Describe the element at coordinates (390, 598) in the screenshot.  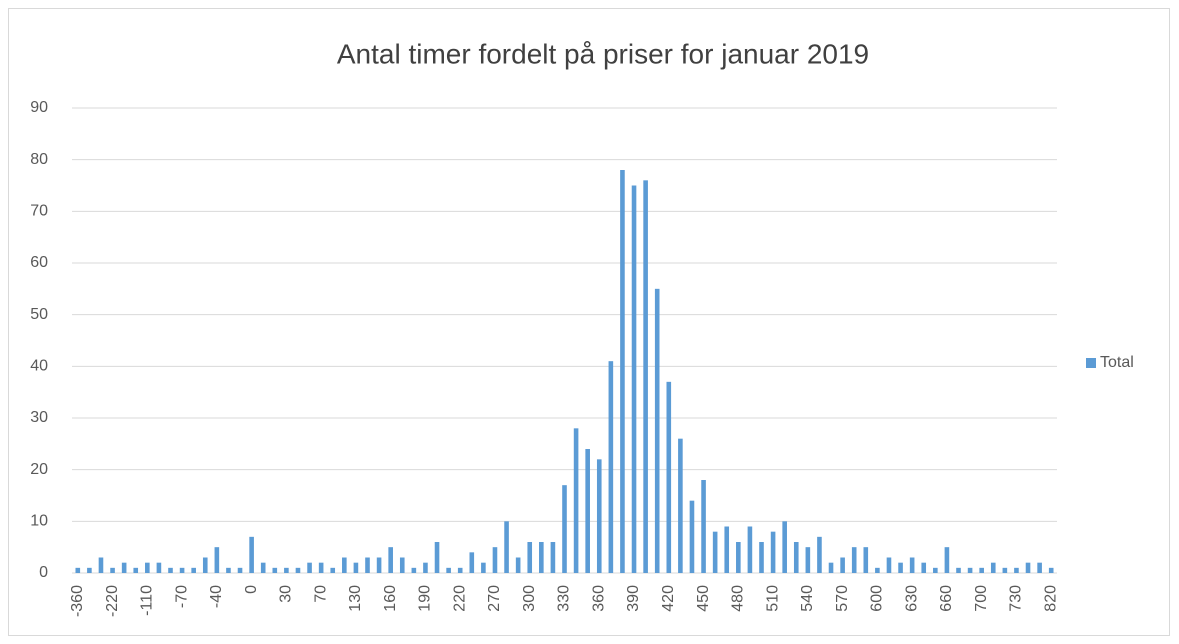
I see `x-tick-label: 160` at that location.